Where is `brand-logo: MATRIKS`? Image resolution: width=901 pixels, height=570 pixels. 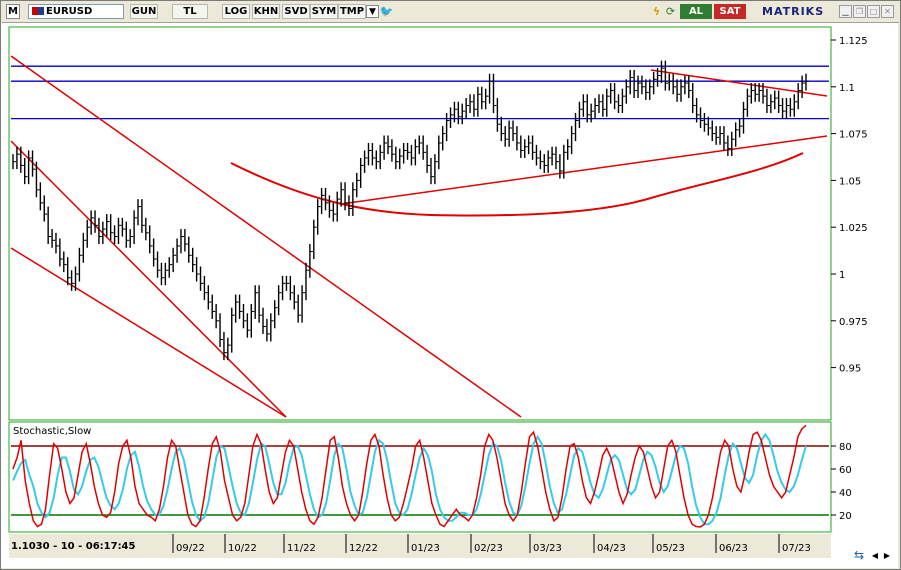 brand-logo: MATRIKS is located at coordinates (793, 11).